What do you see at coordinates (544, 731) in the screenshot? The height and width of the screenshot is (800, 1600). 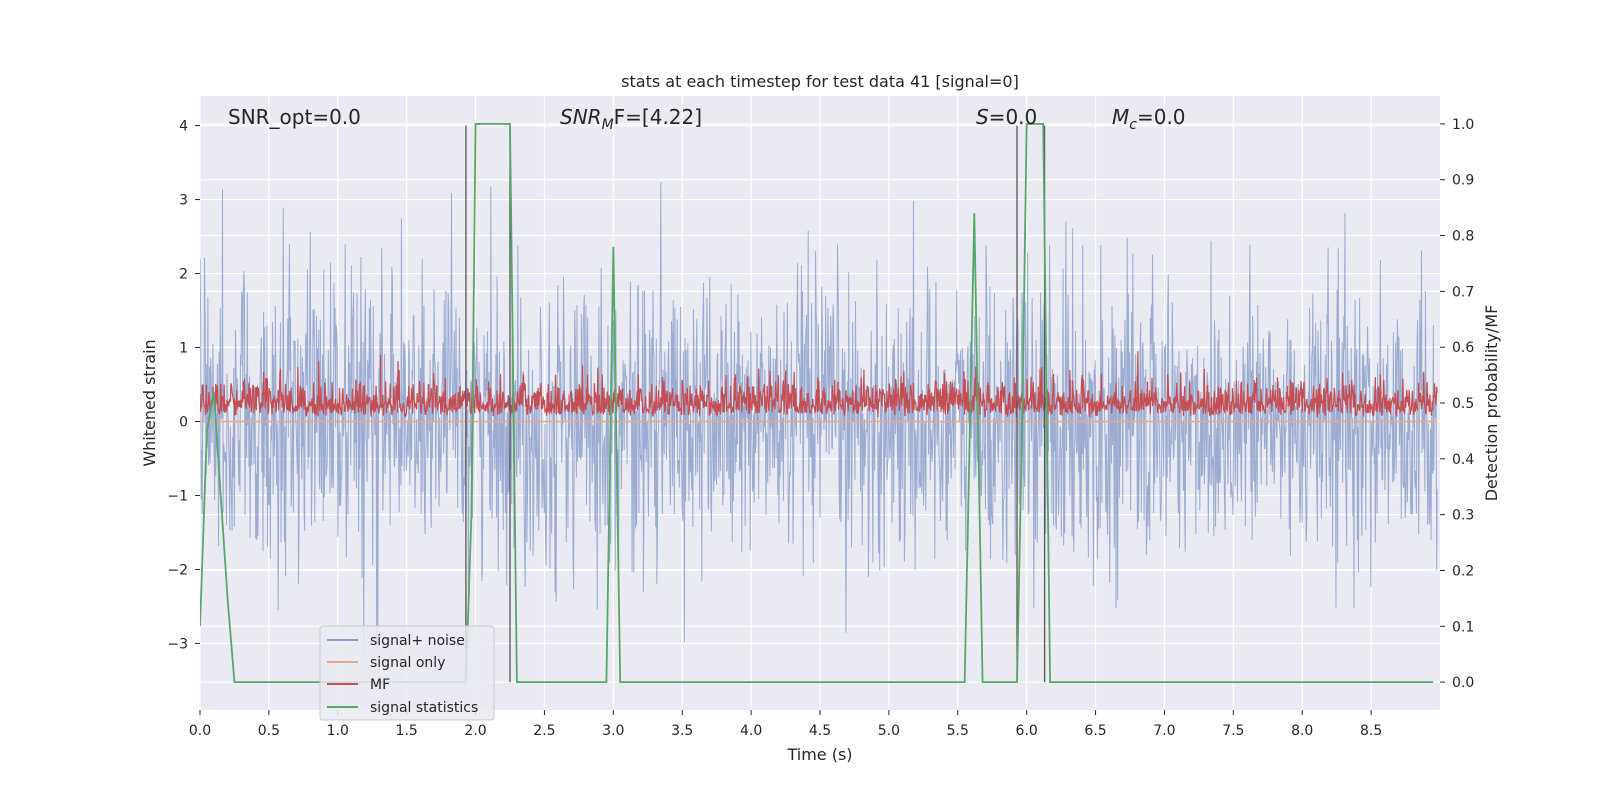 I see `x-tick-label: 2.5` at bounding box center [544, 731].